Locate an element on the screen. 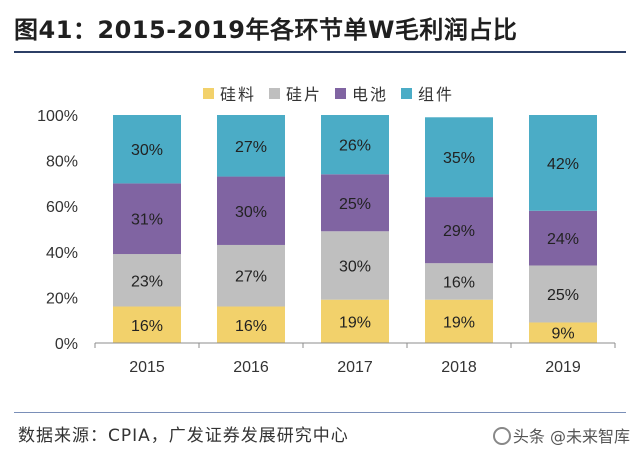 The image size is (640, 451). data-label: 35% is located at coordinates (459, 158).